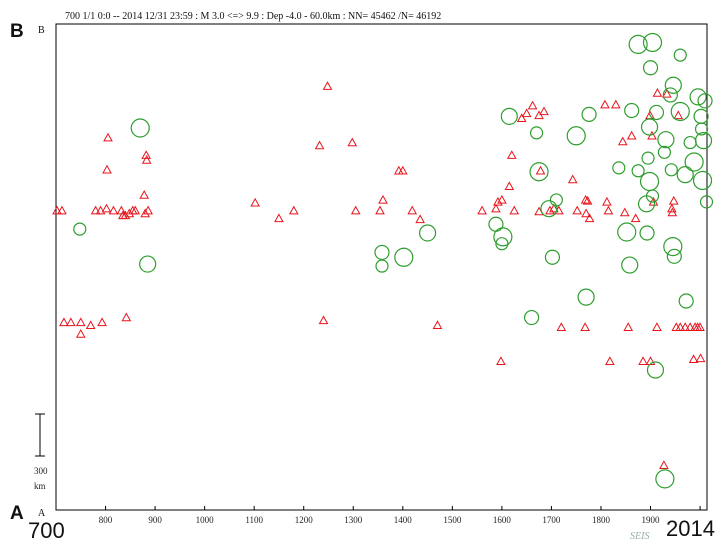  I want to click on end-year-label: 2014, so click(690, 528).